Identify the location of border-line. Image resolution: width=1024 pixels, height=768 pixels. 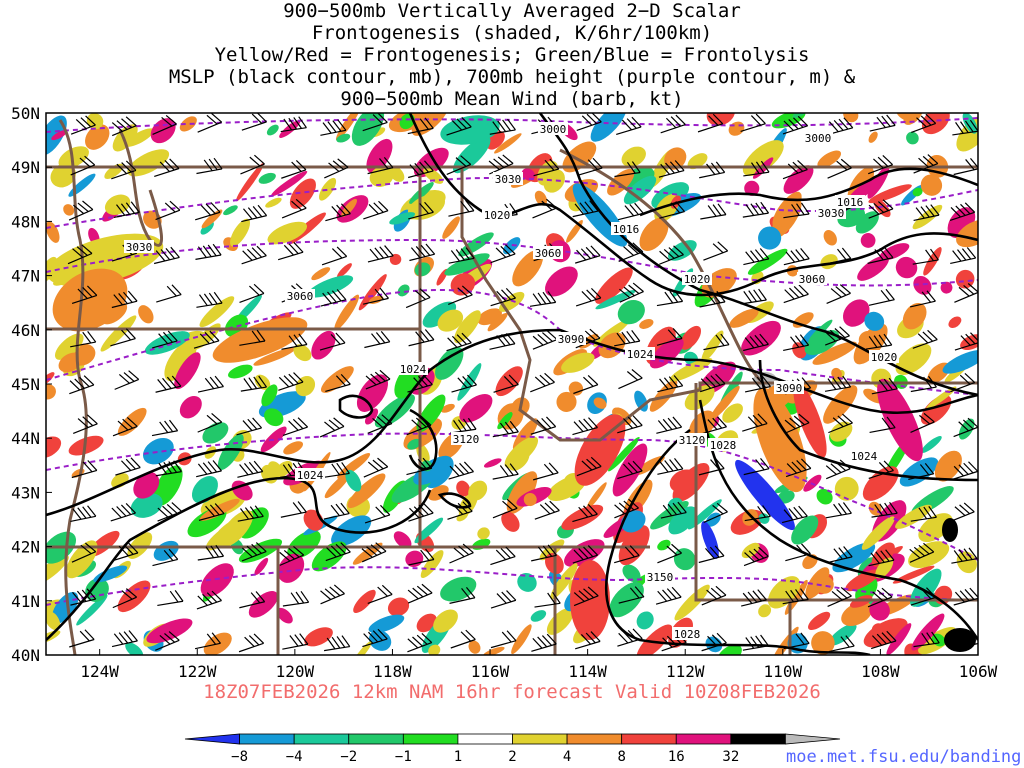
(778, 626).